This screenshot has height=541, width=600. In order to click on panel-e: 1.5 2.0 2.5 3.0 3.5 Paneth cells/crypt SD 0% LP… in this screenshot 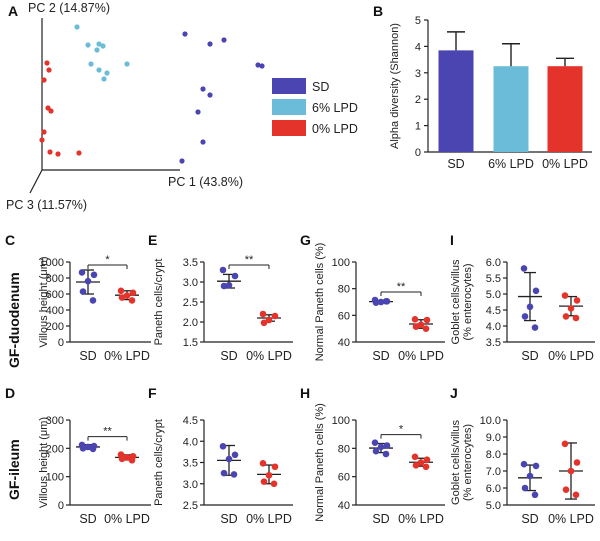, I will do `click(223, 308)`.